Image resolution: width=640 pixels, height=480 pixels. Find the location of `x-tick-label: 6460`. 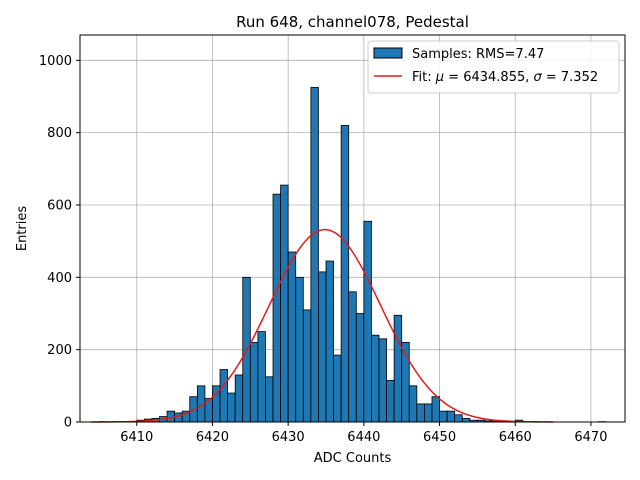

x-tick-label: 6460 is located at coordinates (515, 437).